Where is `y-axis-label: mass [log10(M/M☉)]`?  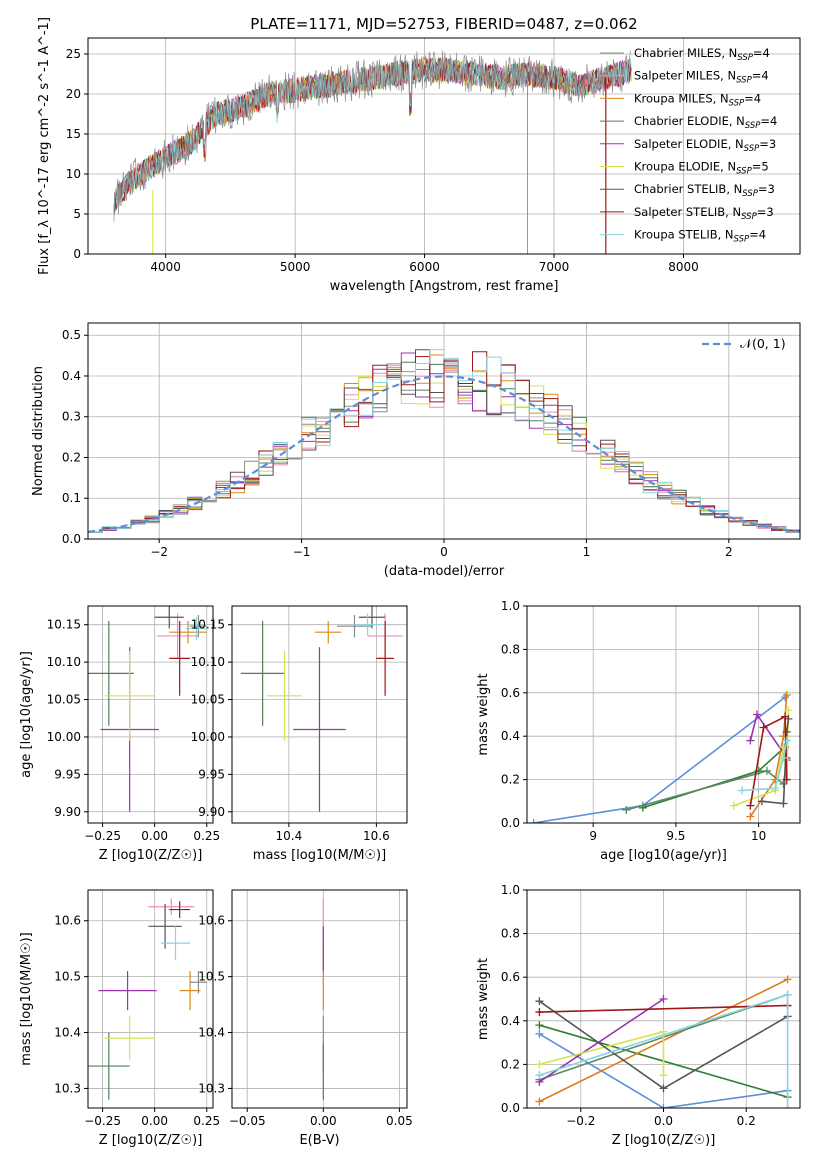 y-axis-label: mass [log10(M/M☉)] is located at coordinates (26, 998).